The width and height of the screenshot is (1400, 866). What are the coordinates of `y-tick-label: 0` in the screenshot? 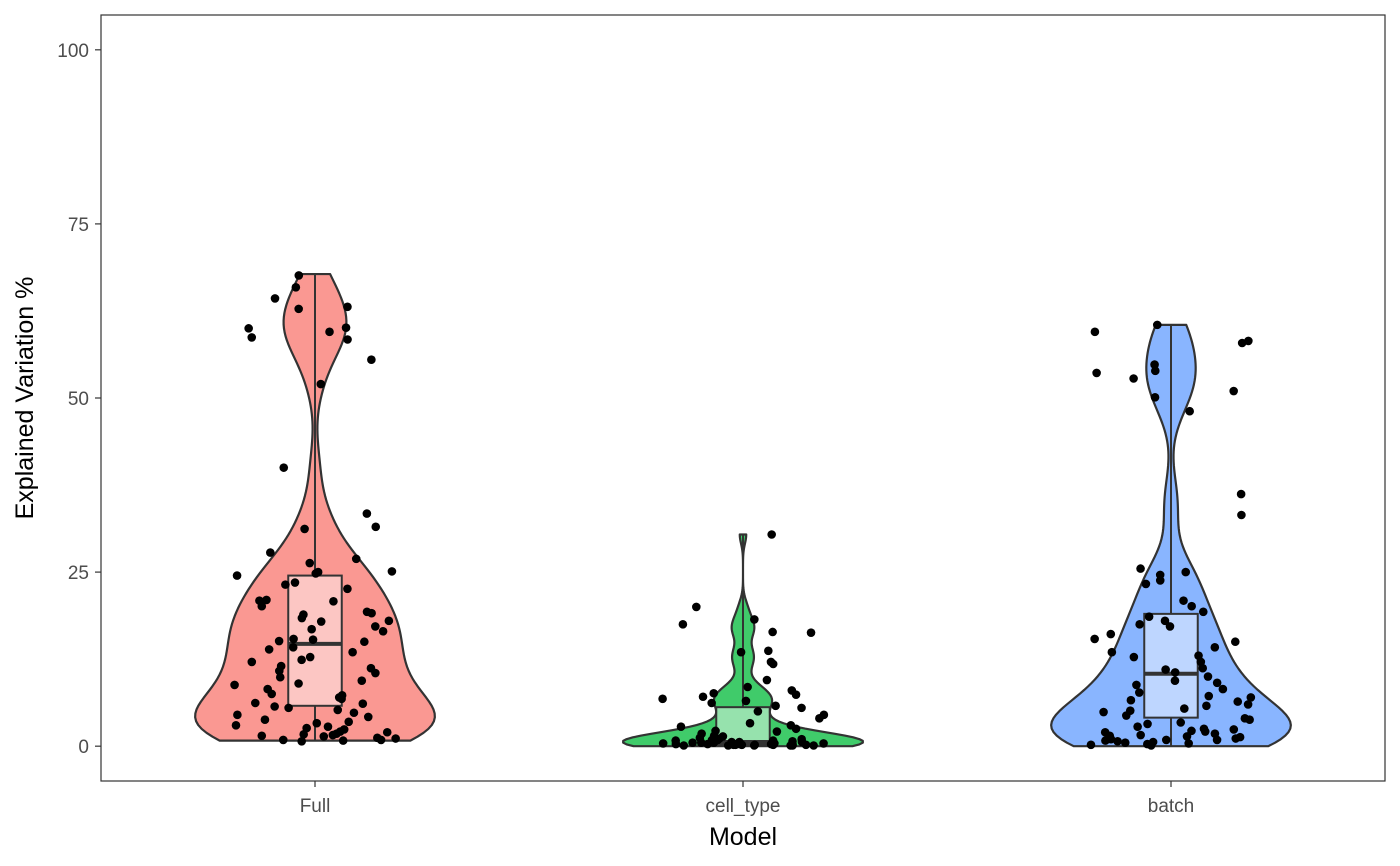 It's located at (83, 747).